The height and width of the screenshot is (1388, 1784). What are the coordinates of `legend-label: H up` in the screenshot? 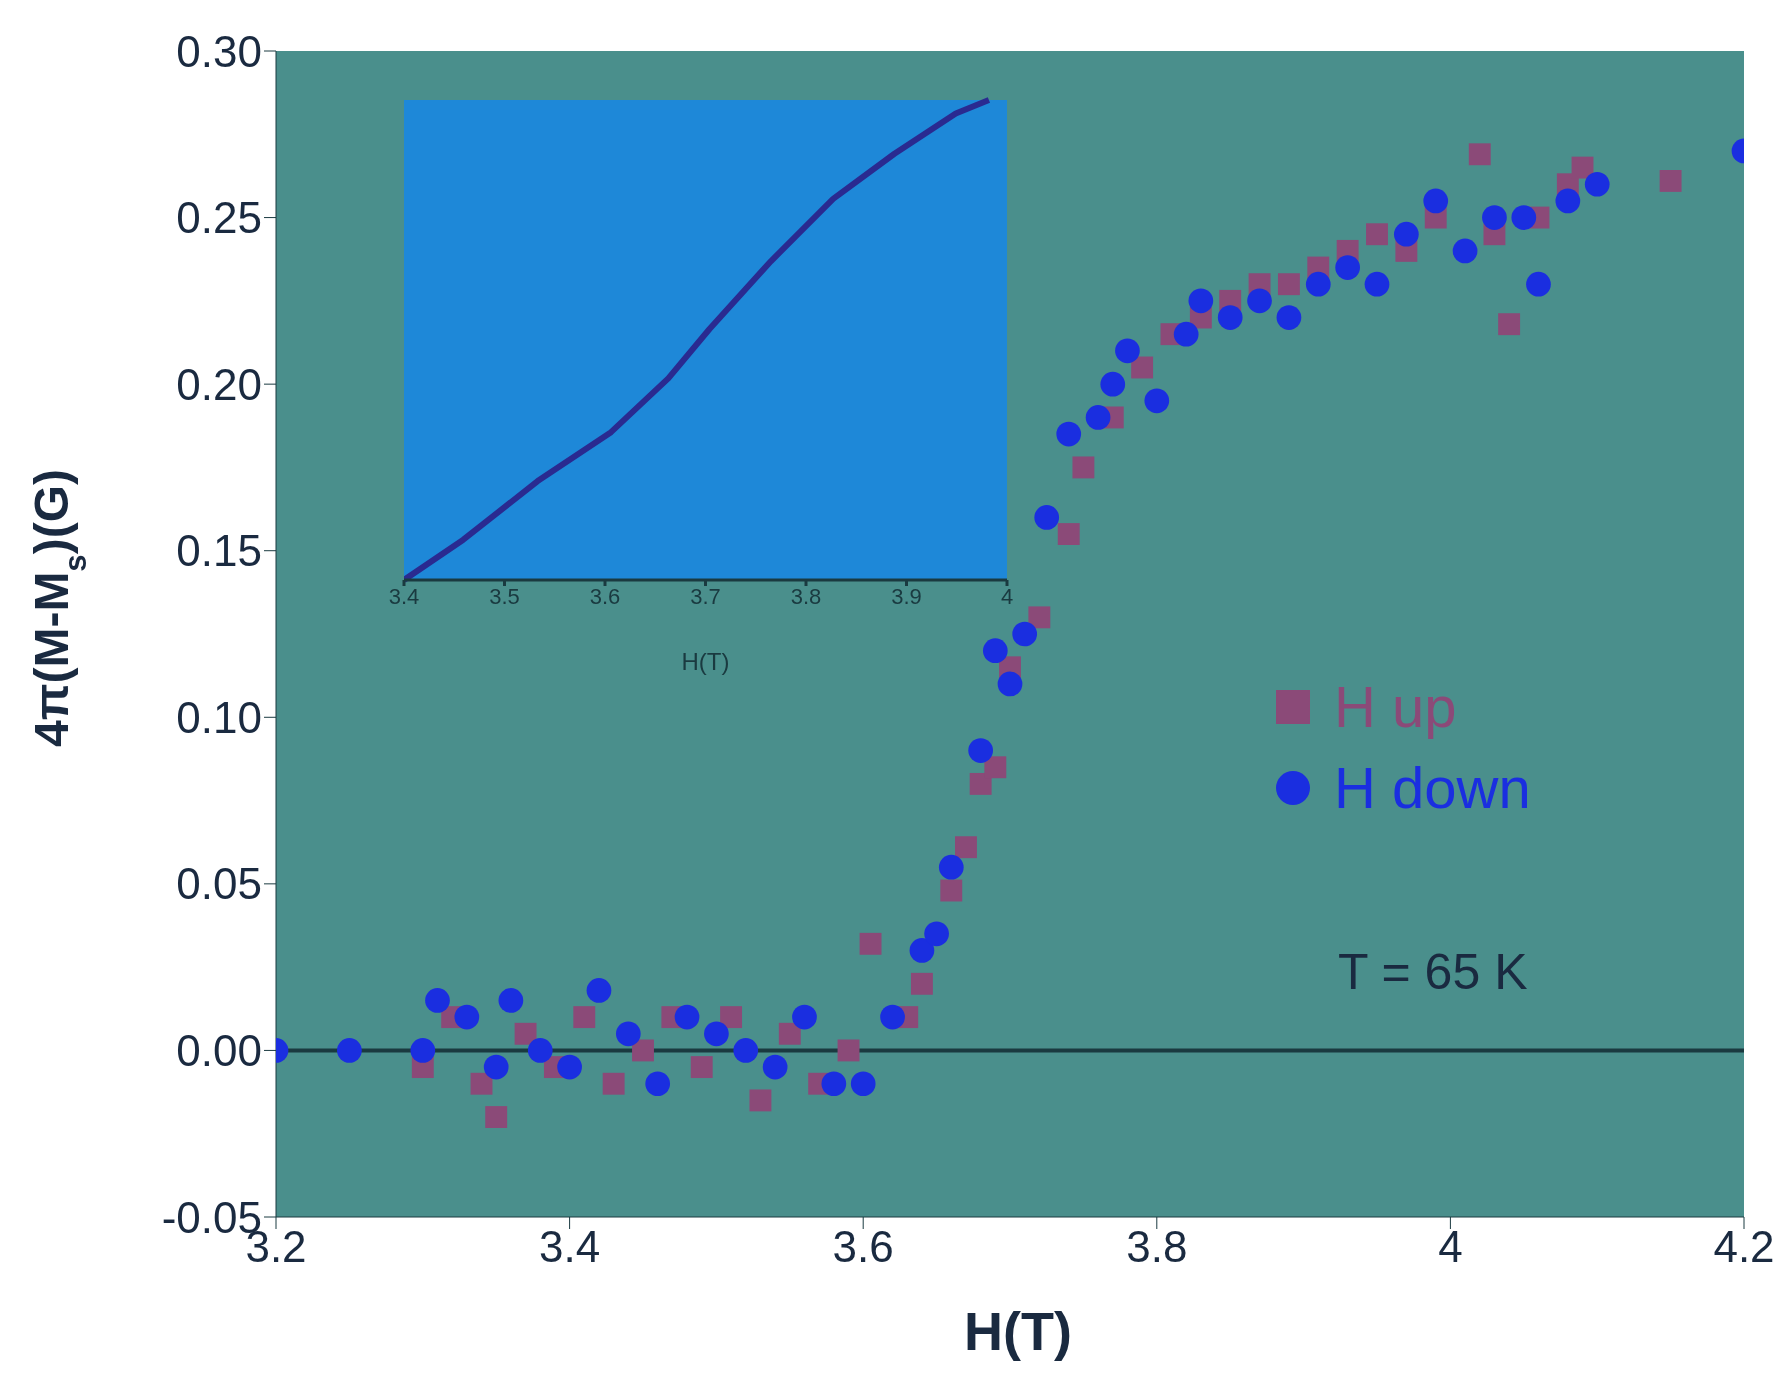 It's located at (1395, 706).